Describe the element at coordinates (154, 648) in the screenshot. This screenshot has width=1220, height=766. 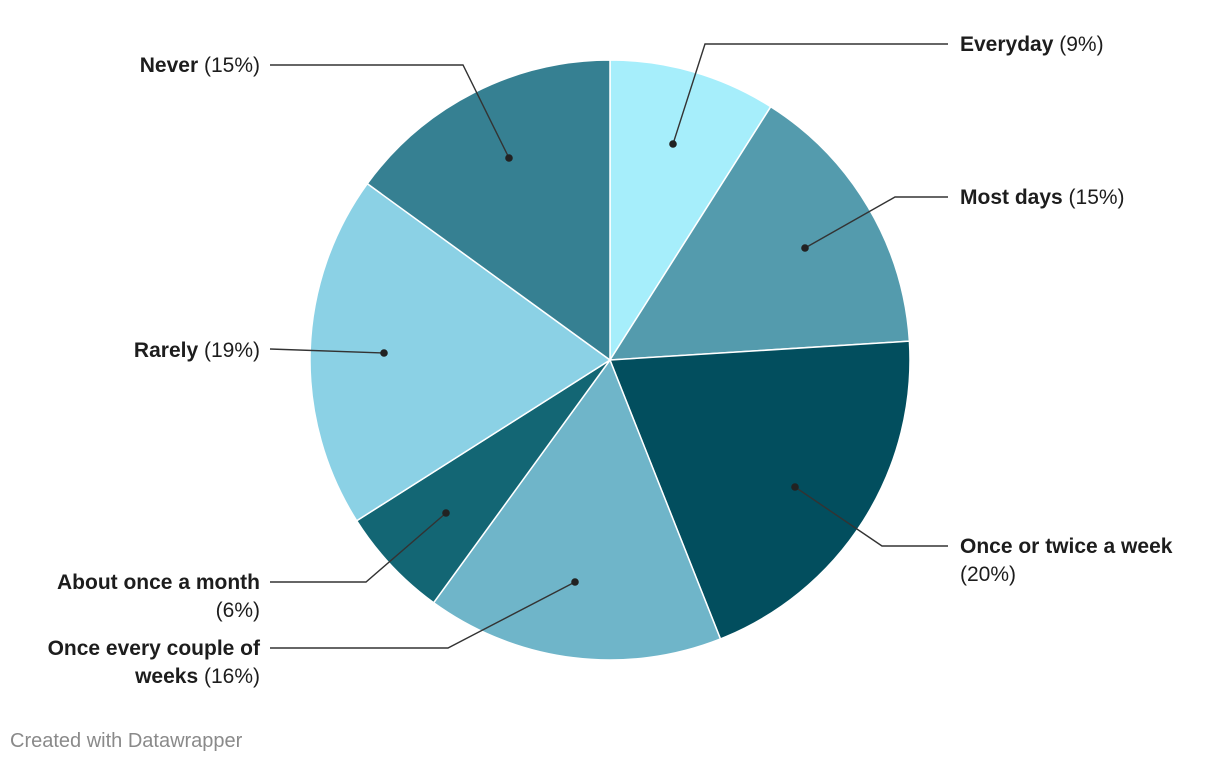
I see `slice-name-once-every-couple-of-weeks: Once every couple of` at that location.